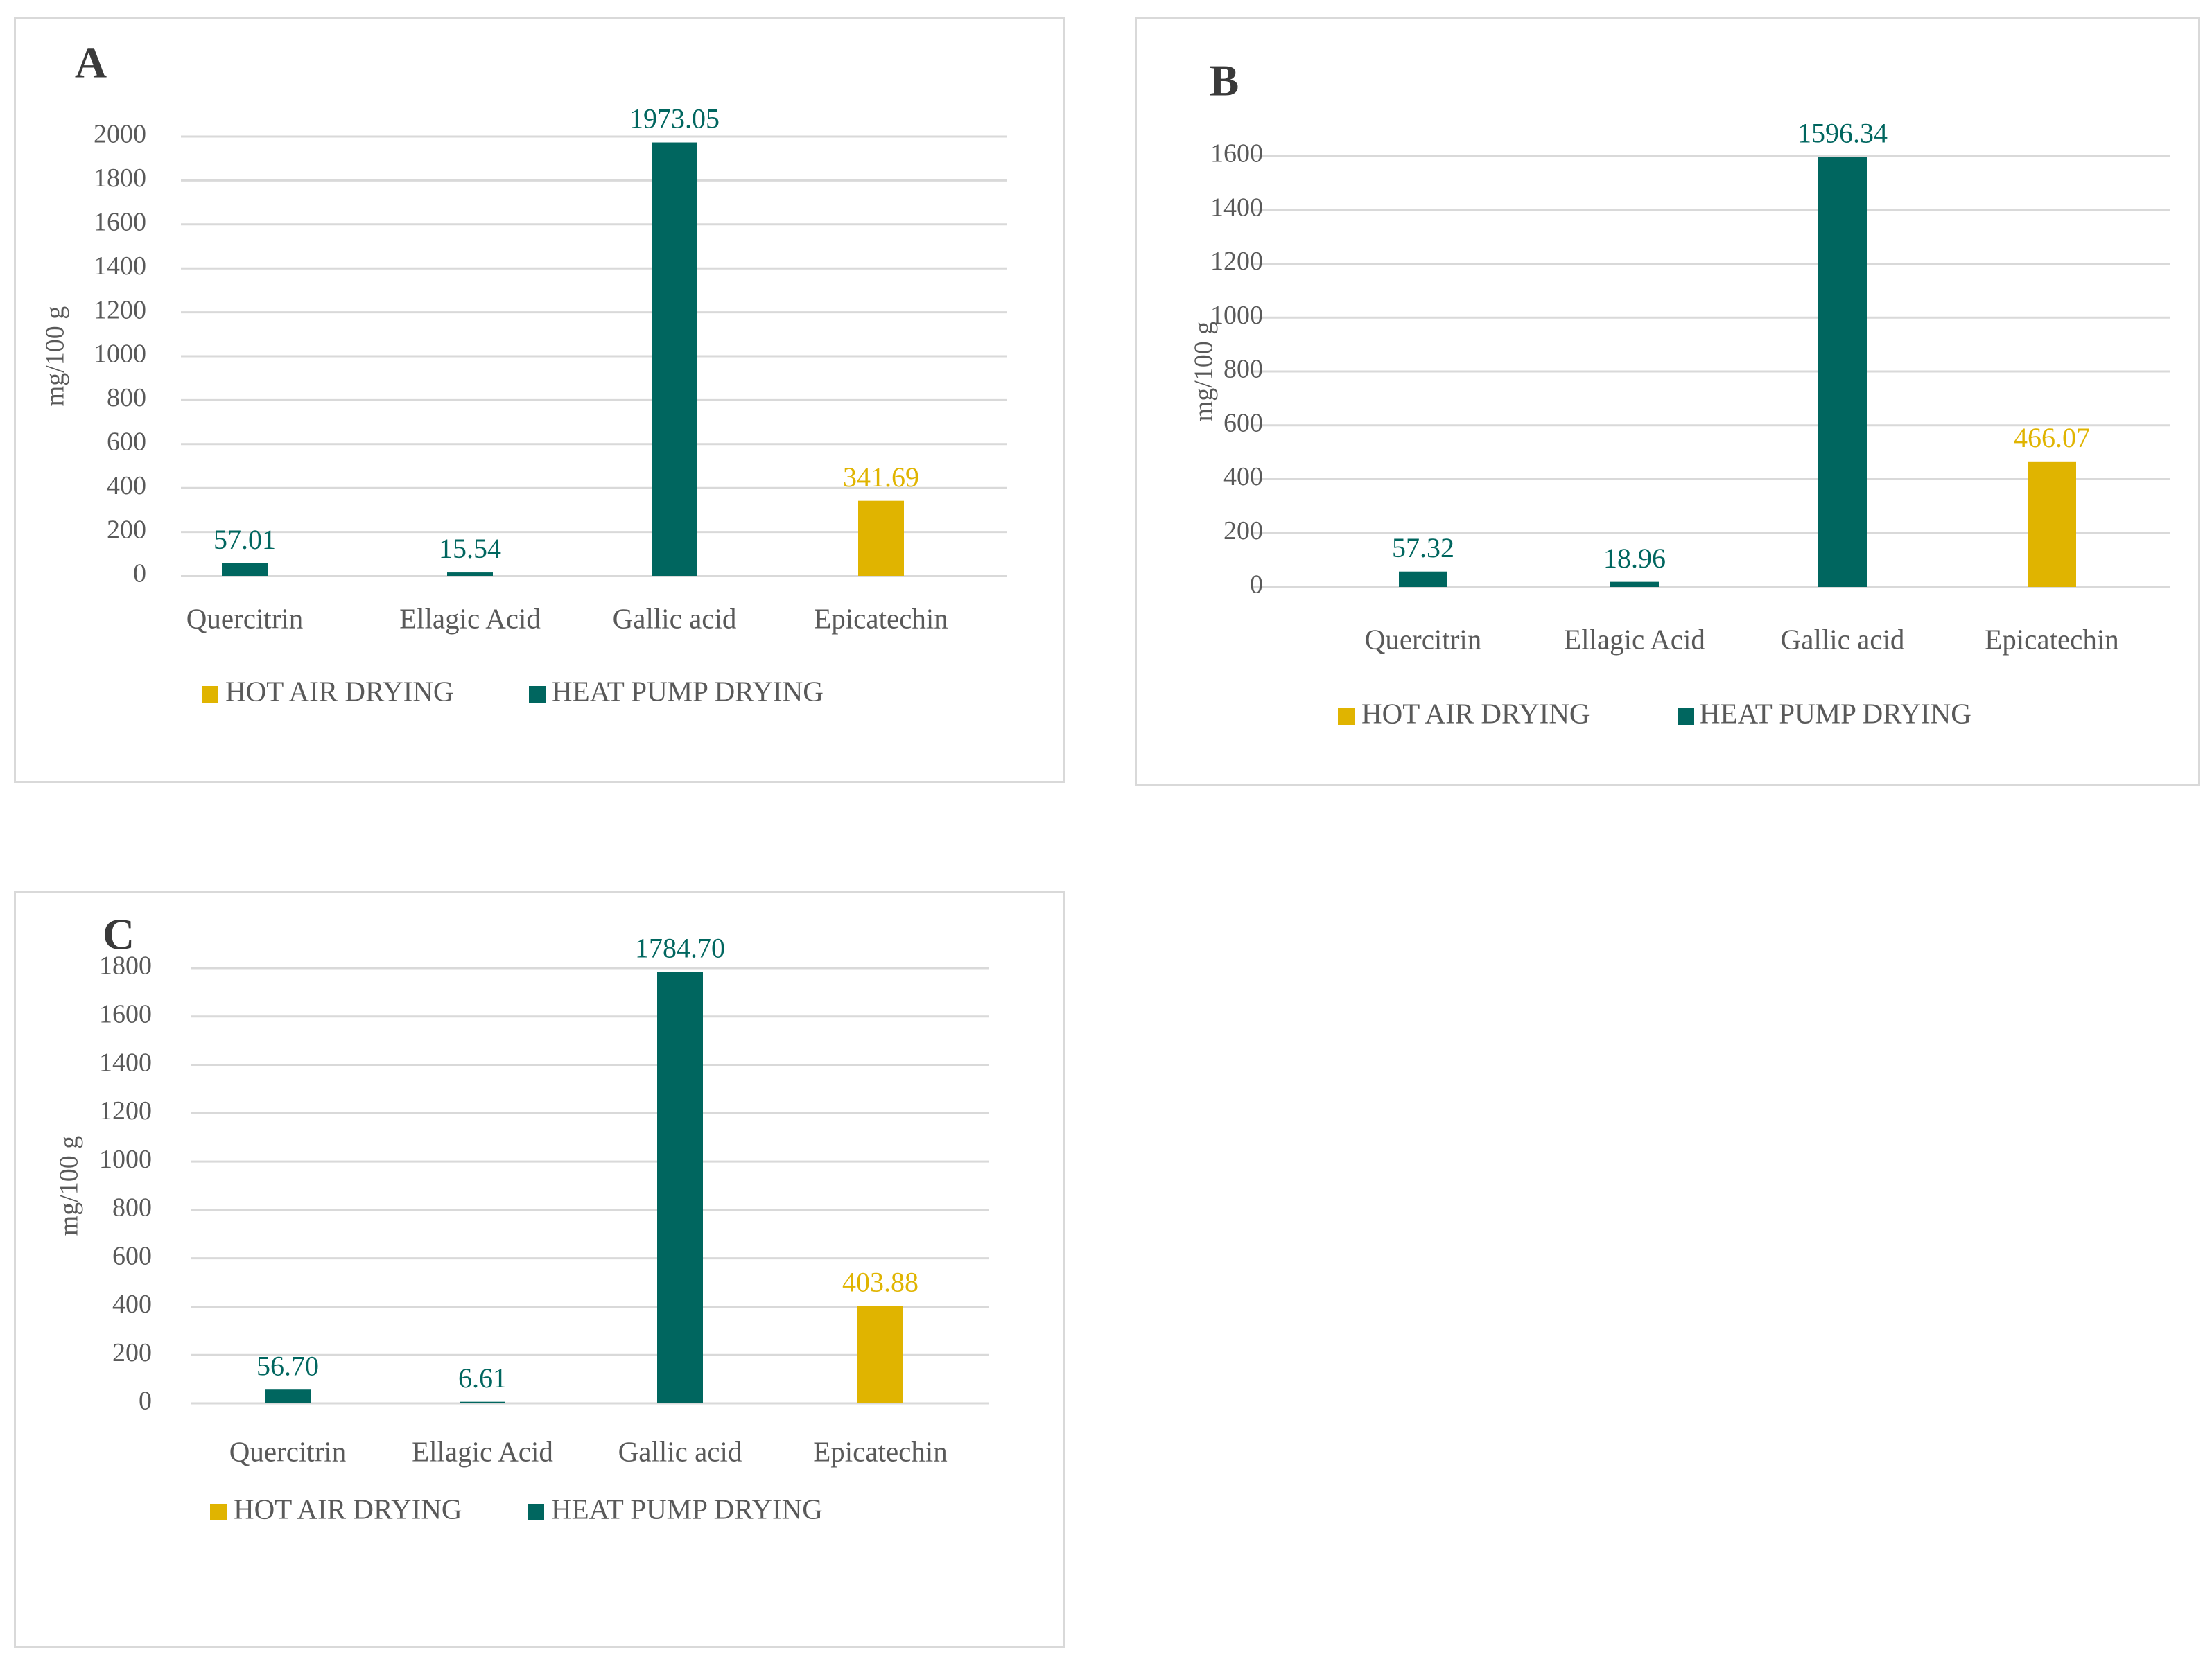 Image resolution: width=2212 pixels, height=1666 pixels. I want to click on data-label: 6.61, so click(482, 1378).